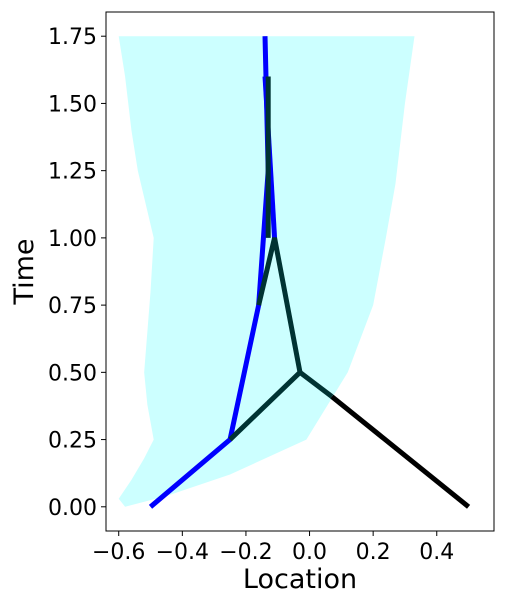 This screenshot has height=605, width=505. What do you see at coordinates (72, 373) in the screenshot?
I see `y-tick-label: 0.50` at bounding box center [72, 373].